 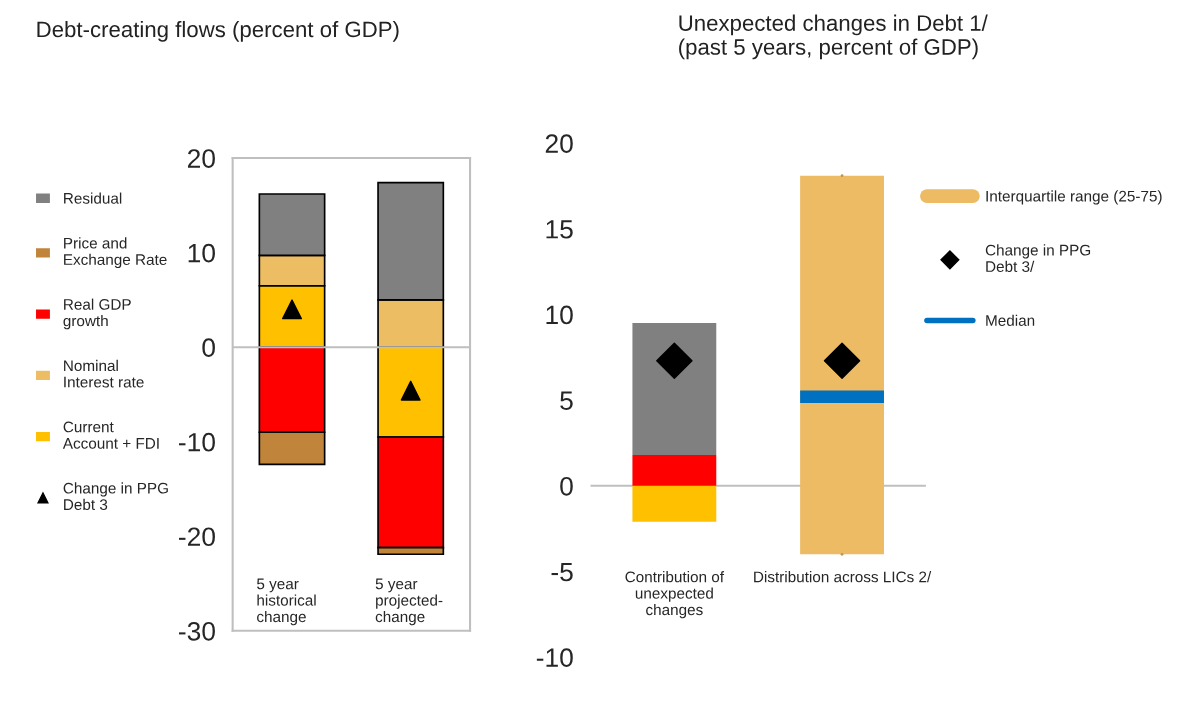 I want to click on y-tick-label: -20, so click(x=197, y=537).